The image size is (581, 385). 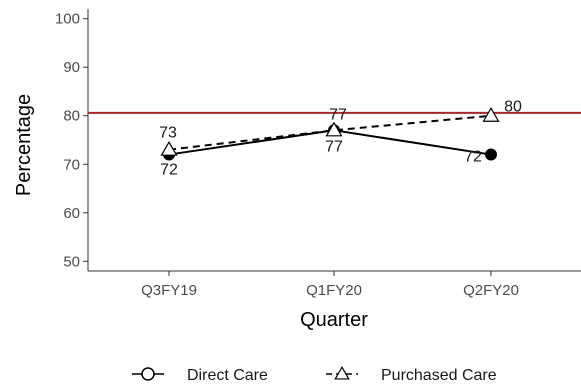 What do you see at coordinates (67, 19) in the screenshot?
I see `y-tick-label: 100` at bounding box center [67, 19].